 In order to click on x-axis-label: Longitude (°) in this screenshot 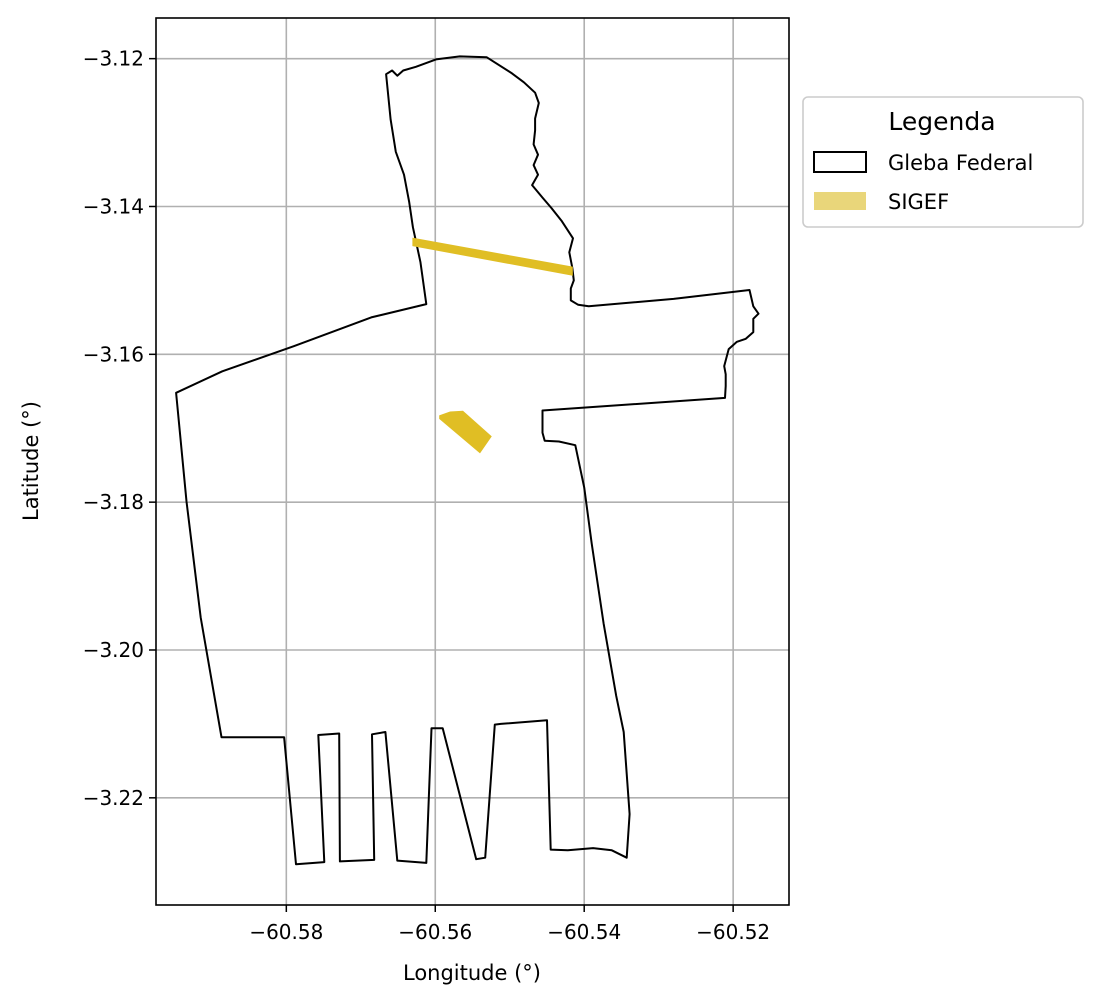, I will do `click(472, 973)`.